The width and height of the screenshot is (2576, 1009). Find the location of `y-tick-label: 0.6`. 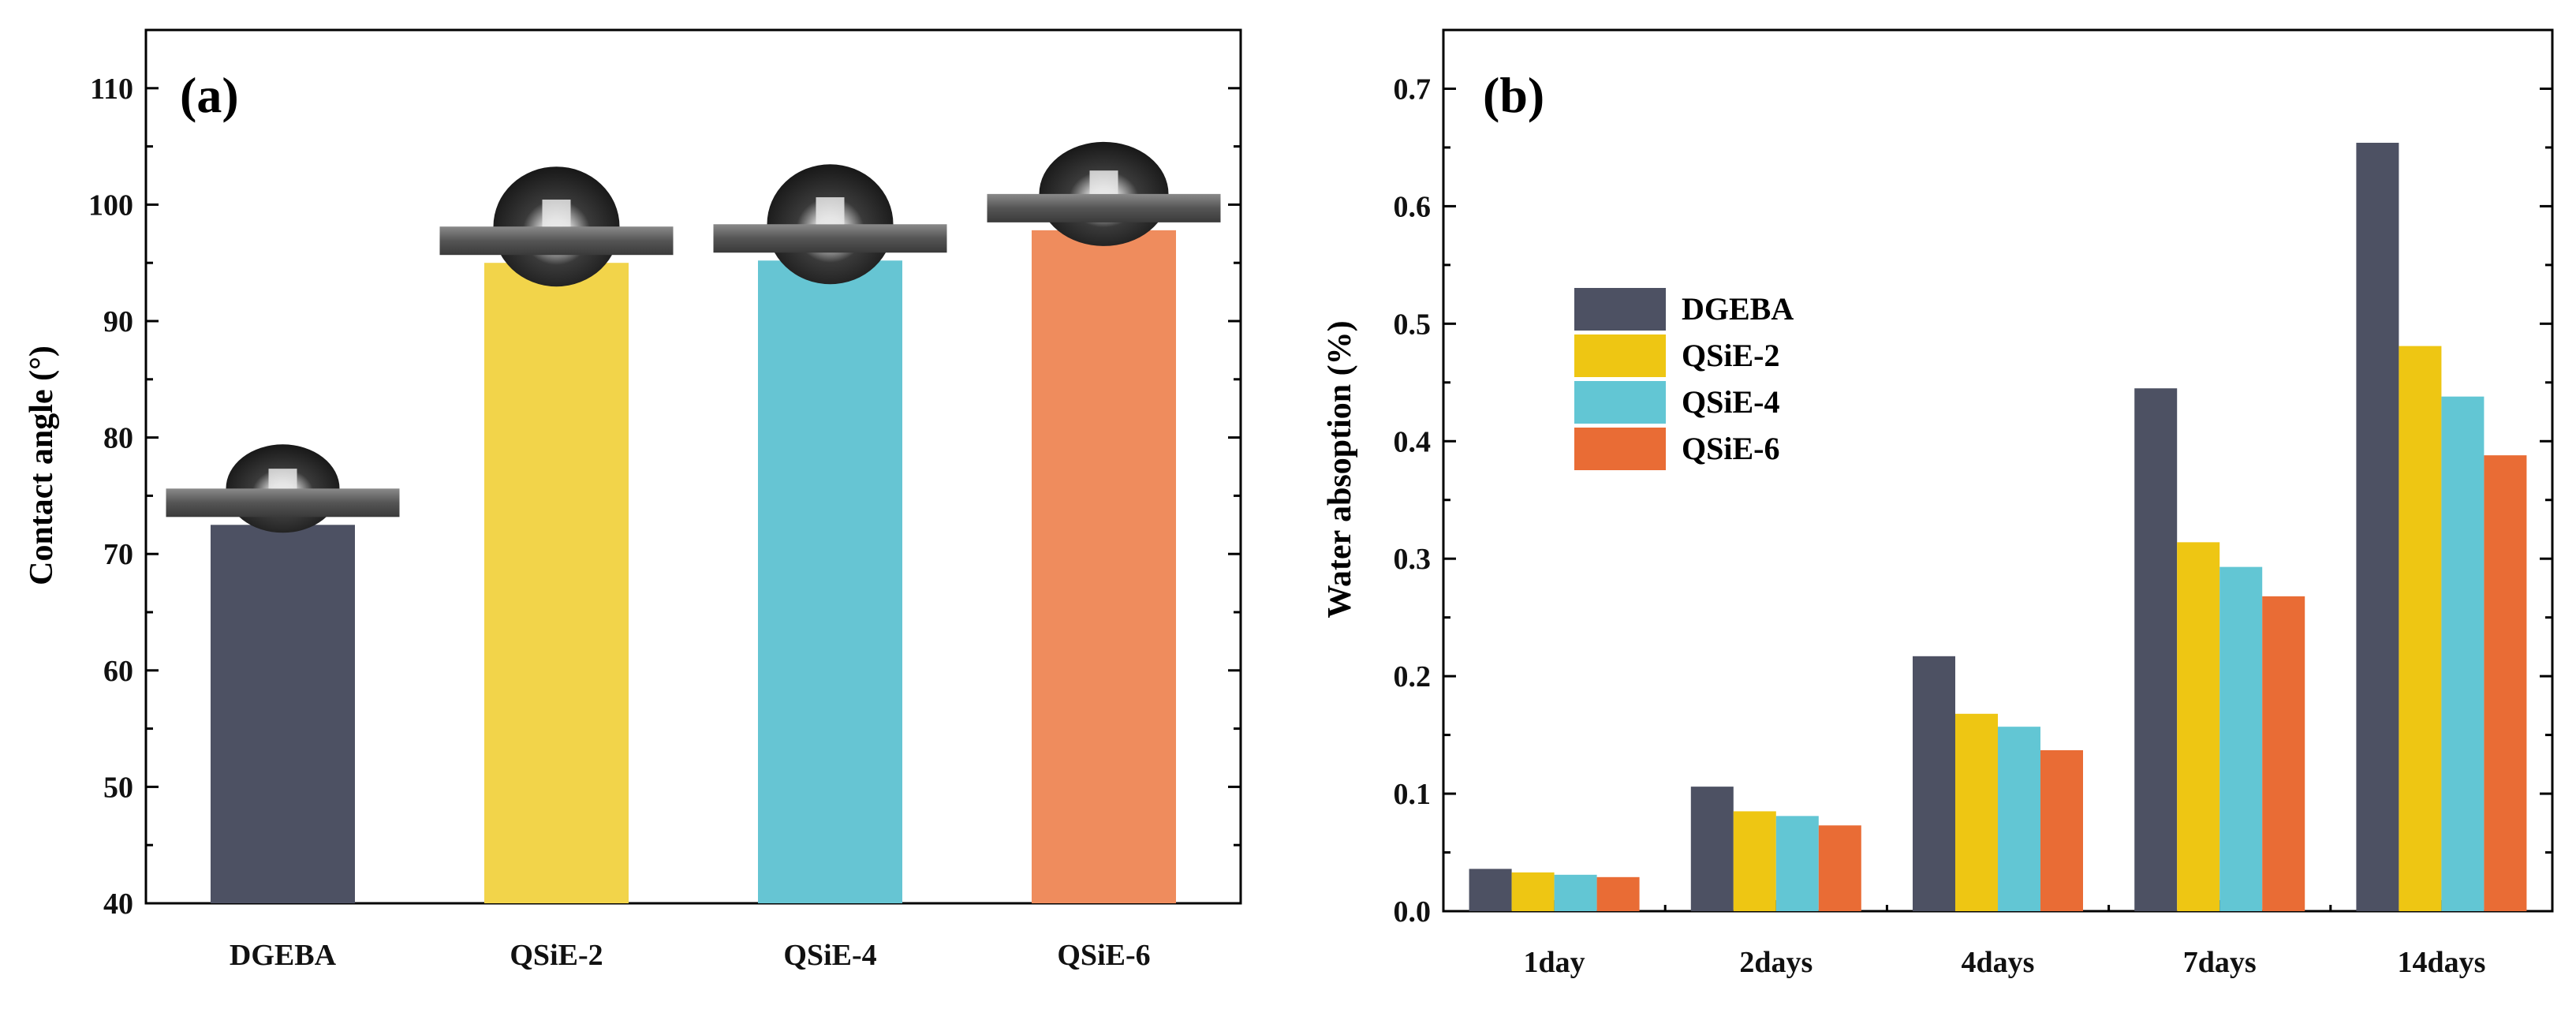

y-tick-label: 0.6 is located at coordinates (1413, 206).